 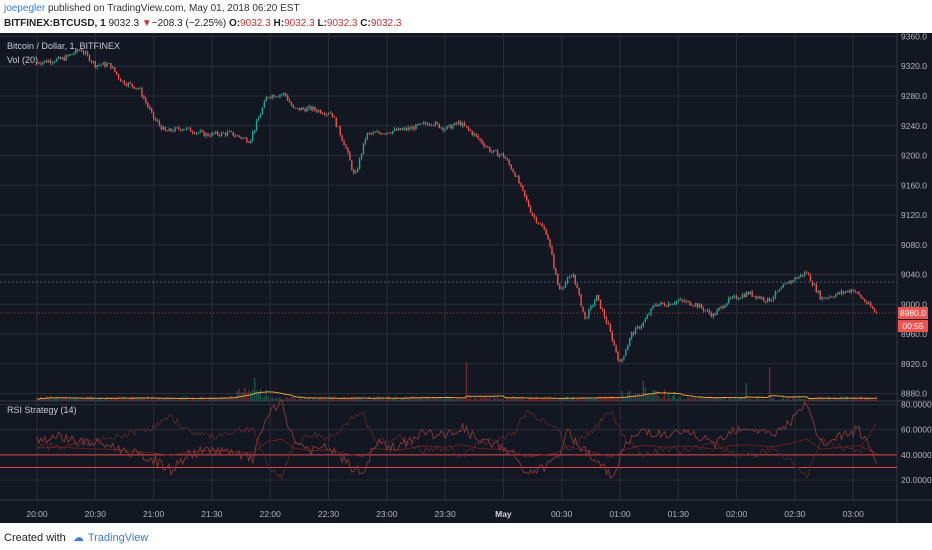 What do you see at coordinates (448, 439) in the screenshot?
I see `rsi-pane` at bounding box center [448, 439].